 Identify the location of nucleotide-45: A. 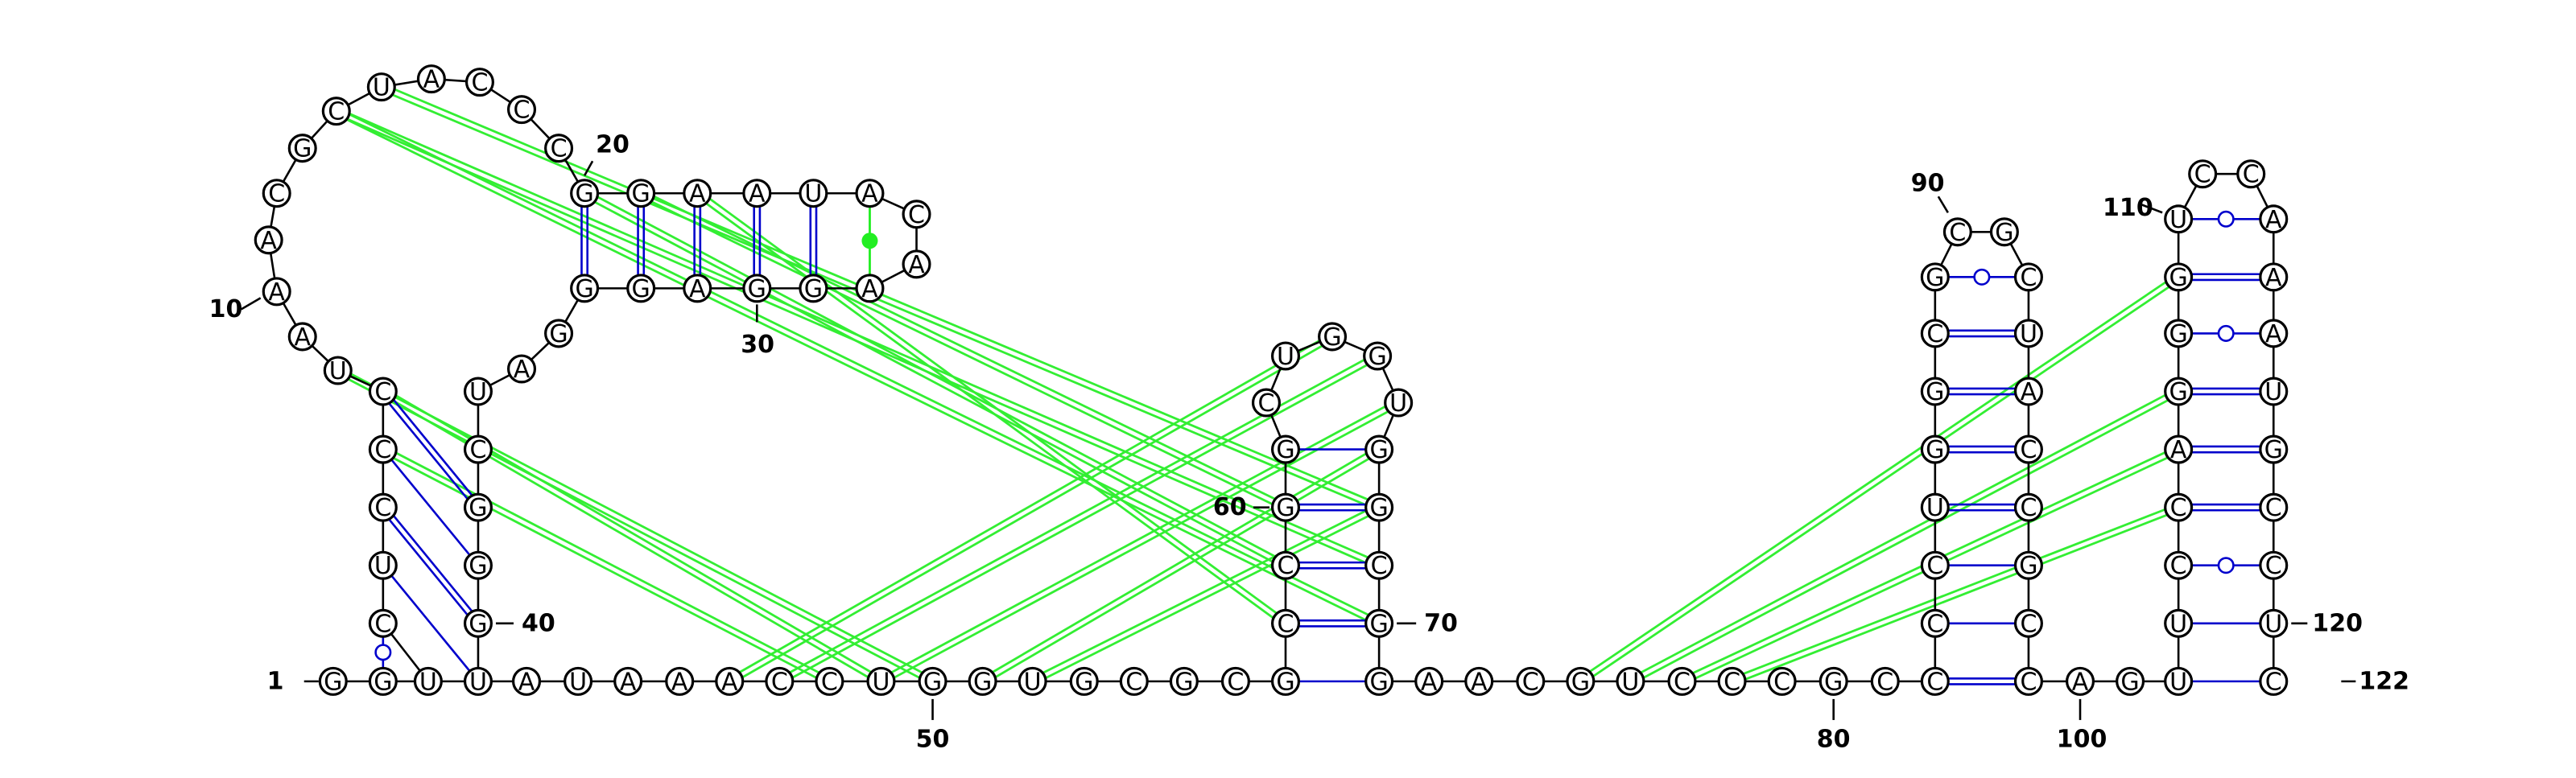
(628, 681).